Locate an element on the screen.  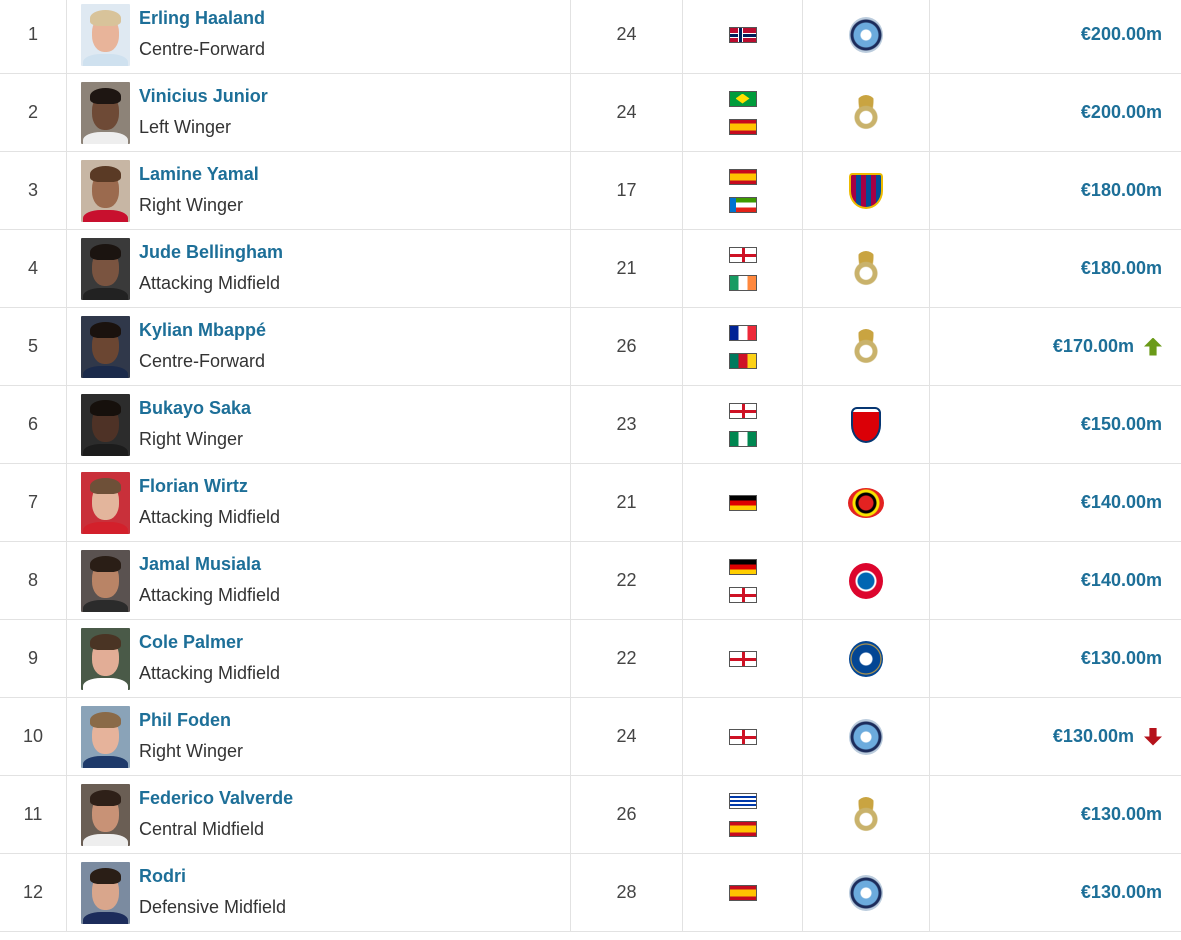
market-value-cell: €130.00m is located at coordinates (1055, 736).